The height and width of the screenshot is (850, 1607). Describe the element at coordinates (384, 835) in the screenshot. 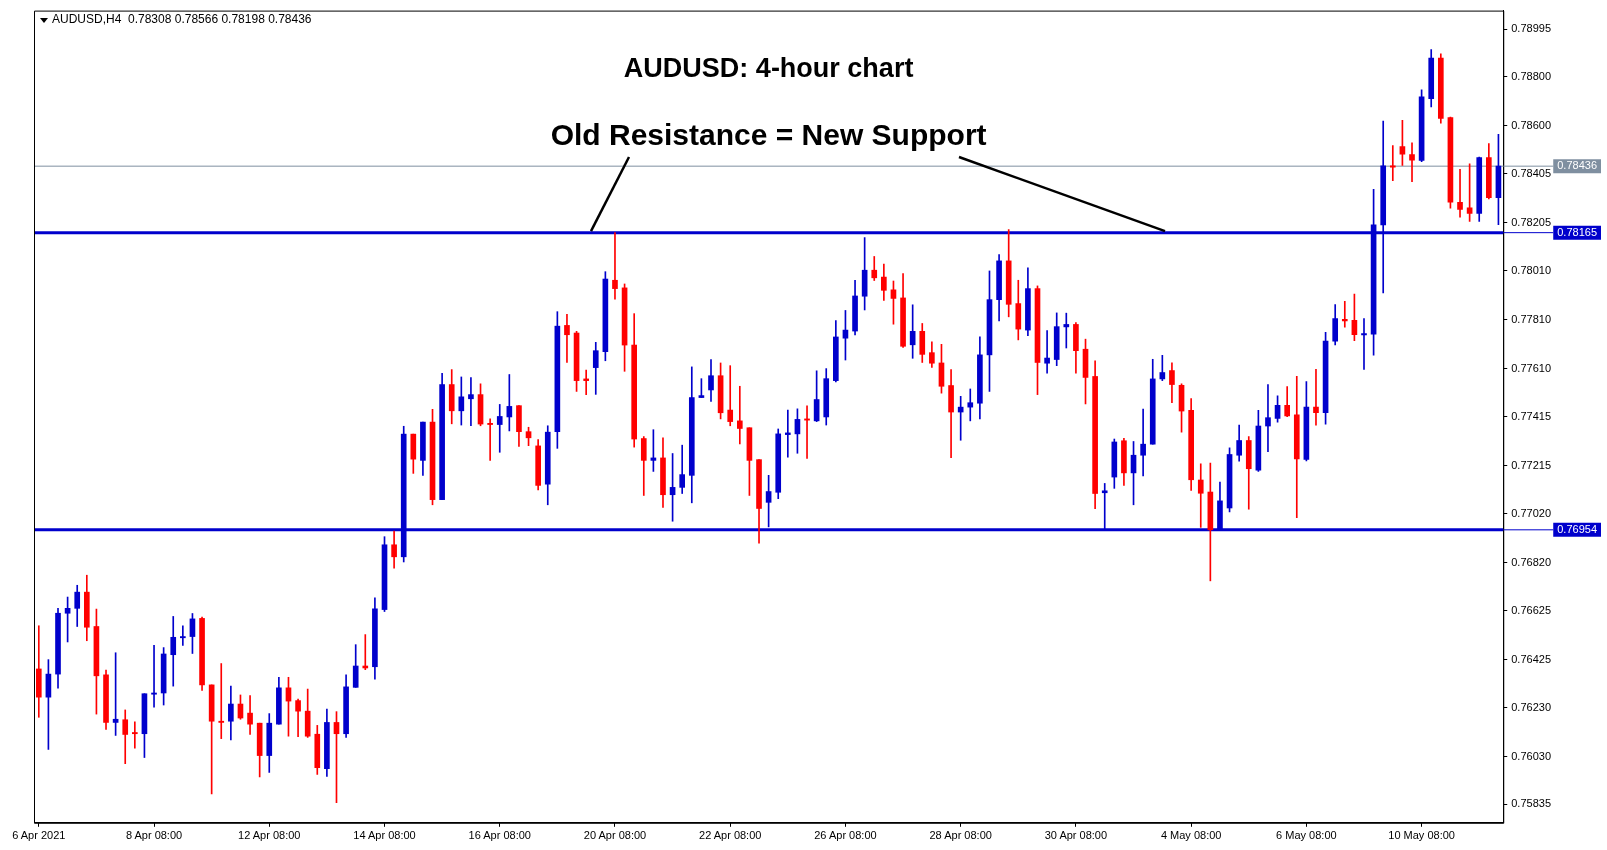

I see `x-tick-label: 14 Apr 08:00` at that location.